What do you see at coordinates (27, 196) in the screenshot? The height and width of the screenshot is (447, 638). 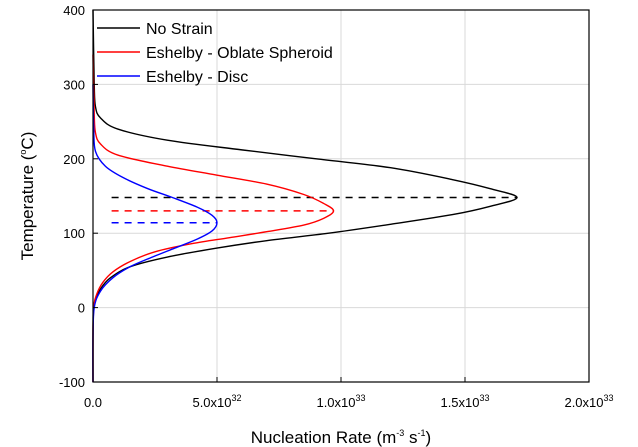 I see `y-axis-title: Temperature (oC)` at bounding box center [27, 196].